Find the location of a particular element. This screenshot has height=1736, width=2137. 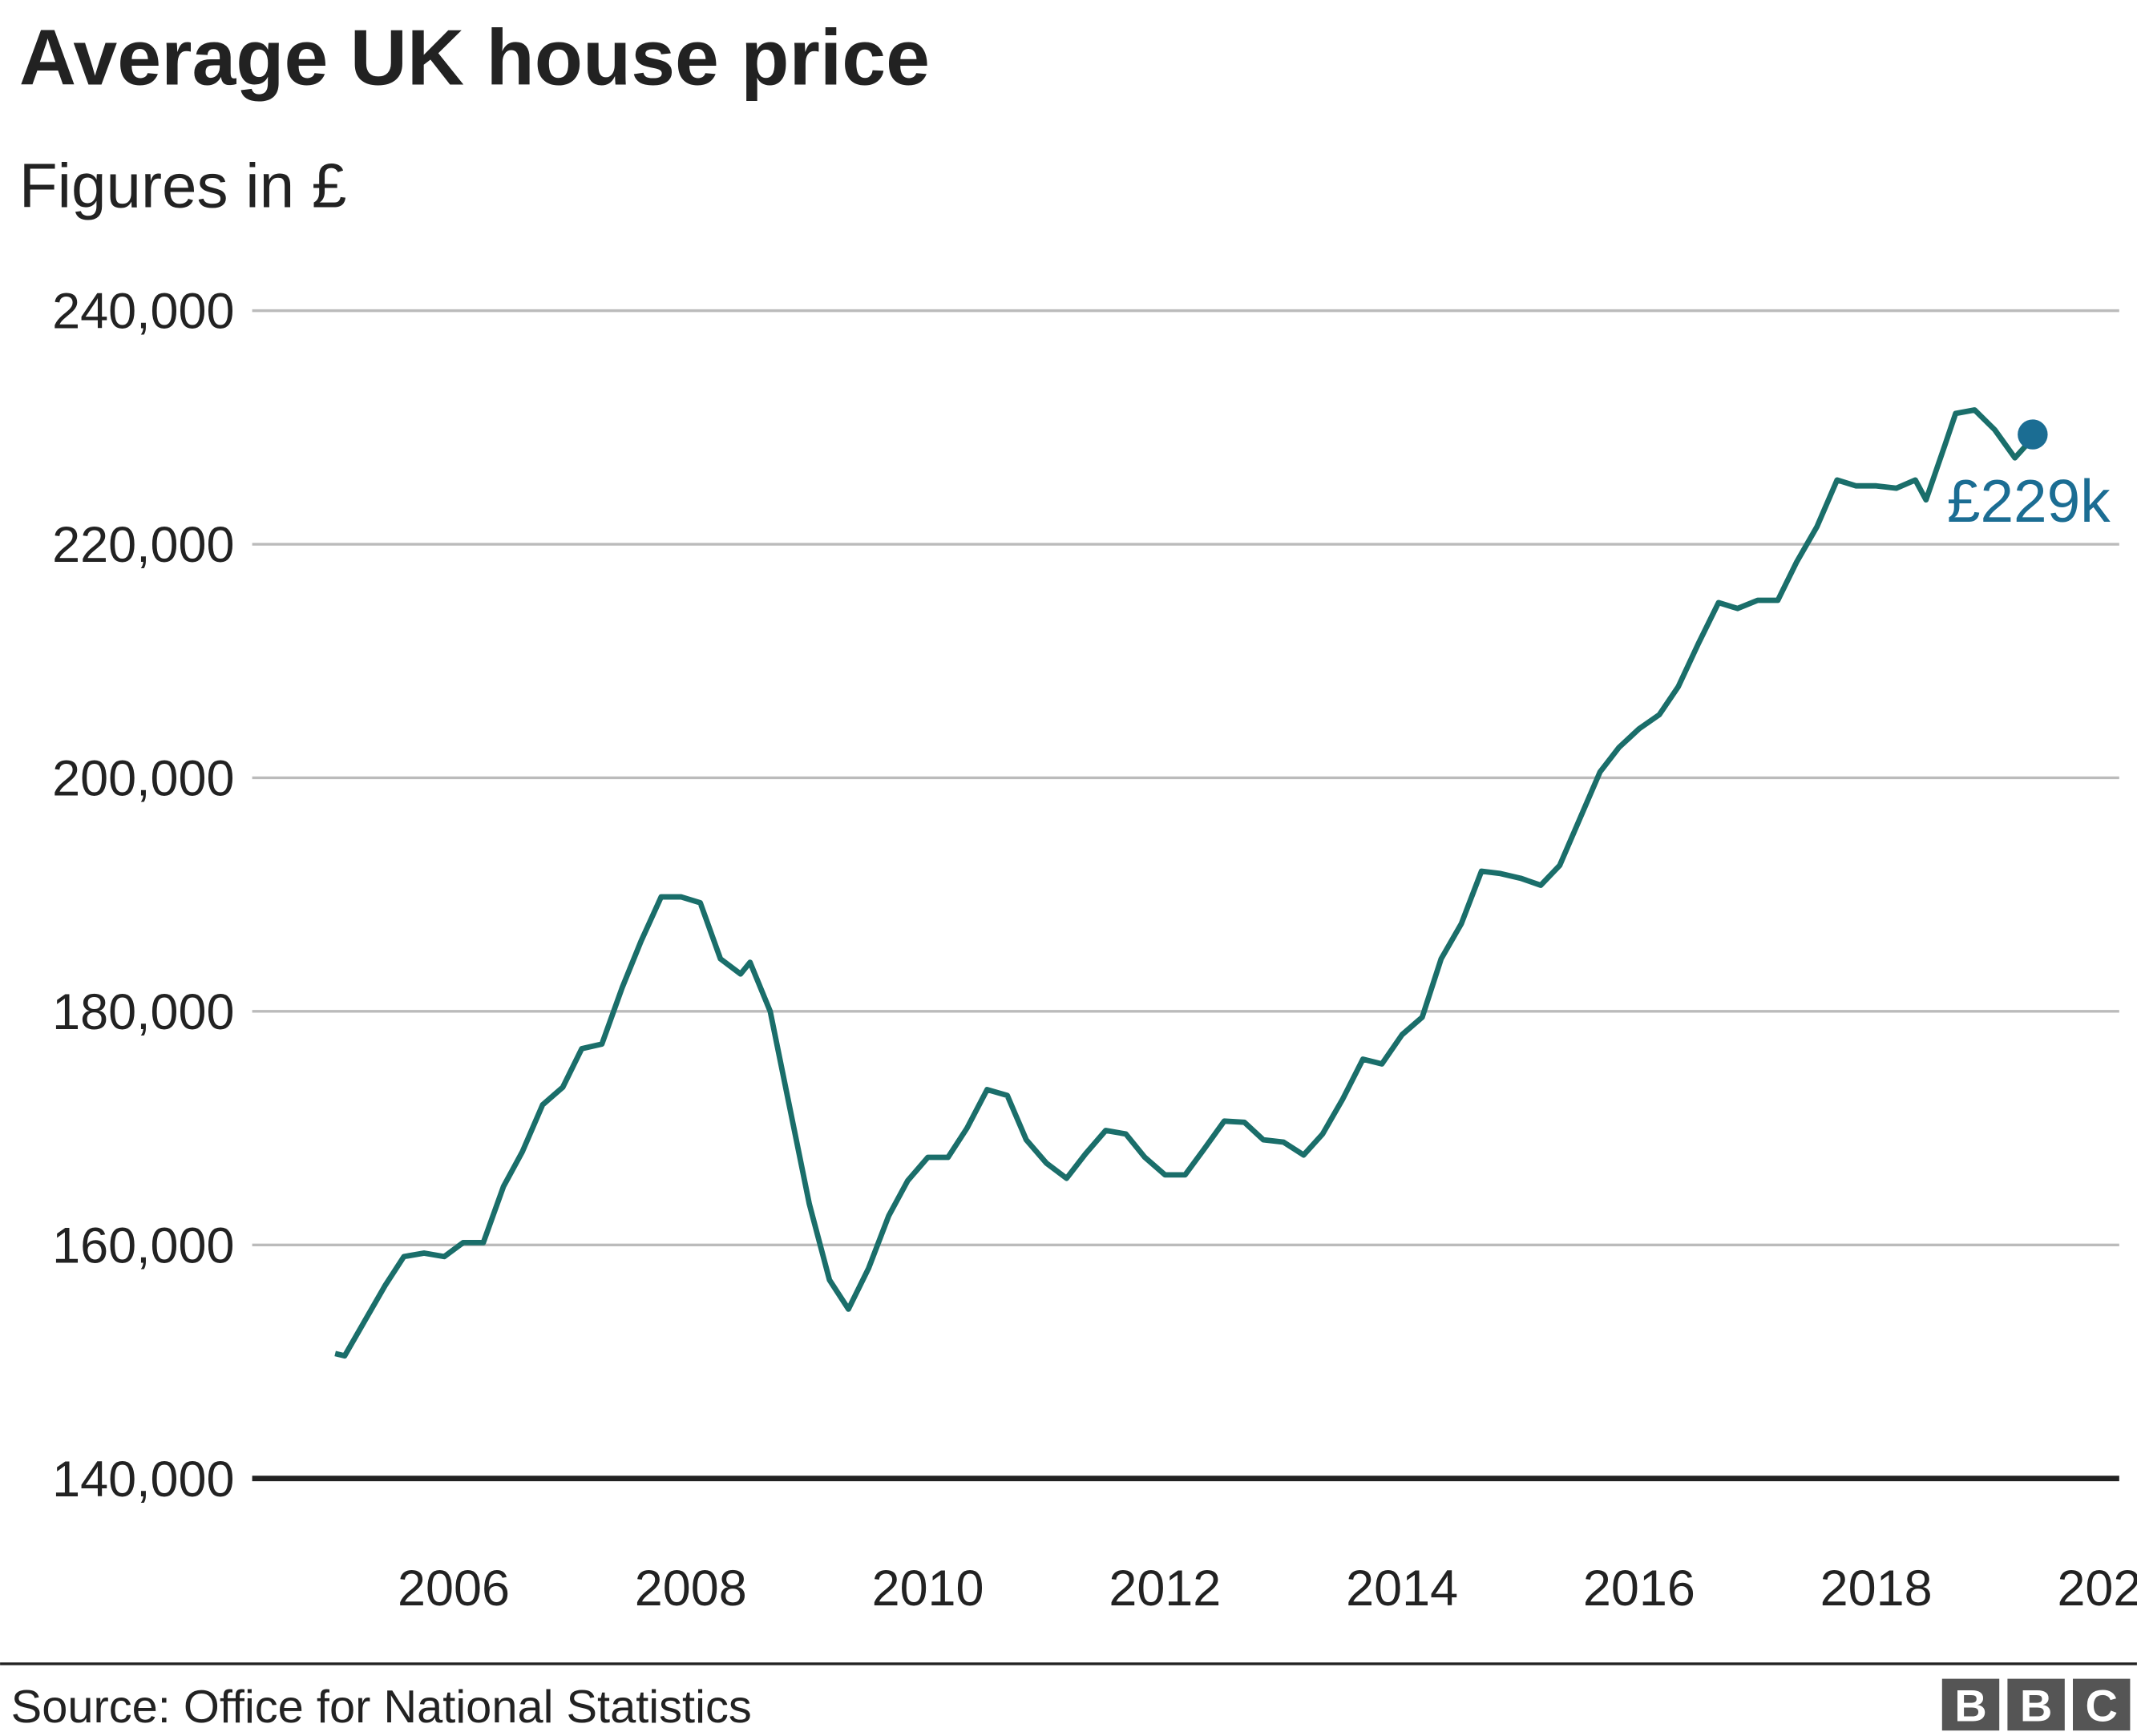

y-tick-label: 160,000 is located at coordinates (143, 1246).